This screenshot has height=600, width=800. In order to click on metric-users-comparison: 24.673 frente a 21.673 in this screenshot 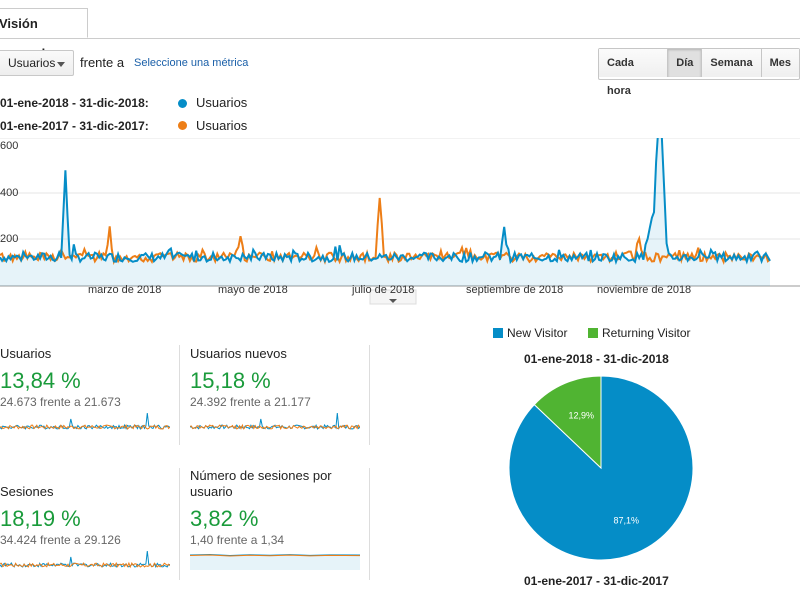, I will do `click(60, 402)`.